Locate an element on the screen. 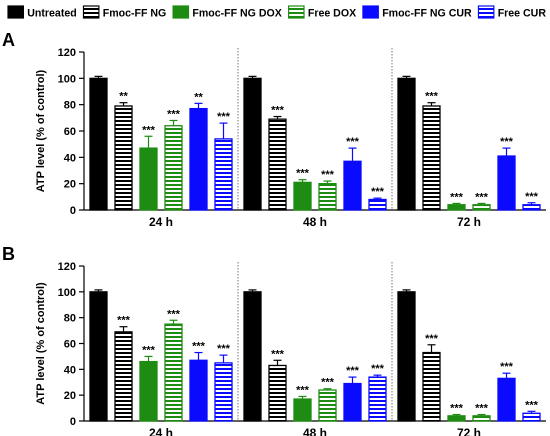  panel-letter: B is located at coordinates (8, 254).